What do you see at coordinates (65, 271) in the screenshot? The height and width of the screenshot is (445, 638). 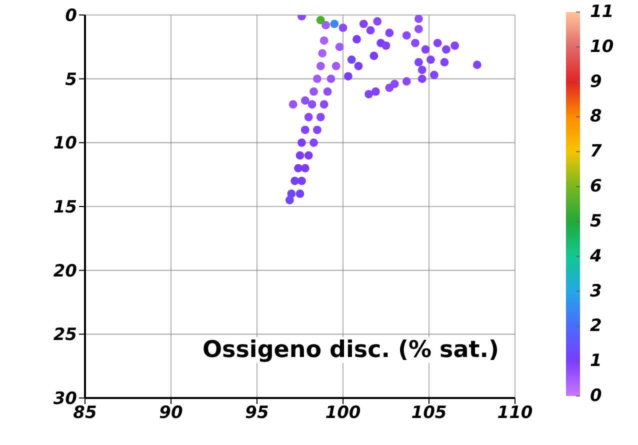 I see `y-tick-label: 20` at bounding box center [65, 271].